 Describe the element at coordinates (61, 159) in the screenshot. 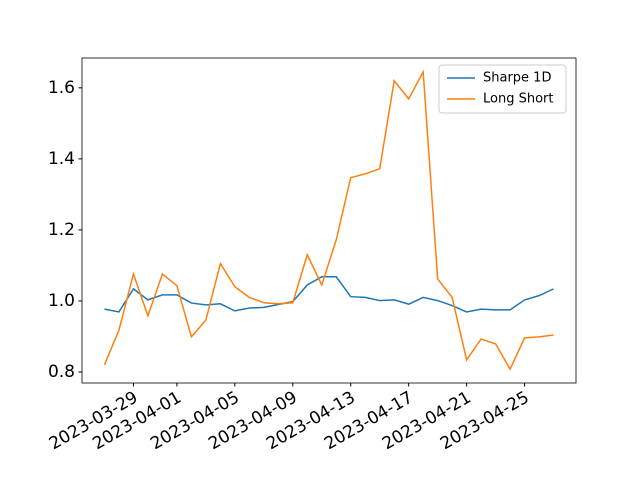

I see `y-tick-label: 1.4` at that location.